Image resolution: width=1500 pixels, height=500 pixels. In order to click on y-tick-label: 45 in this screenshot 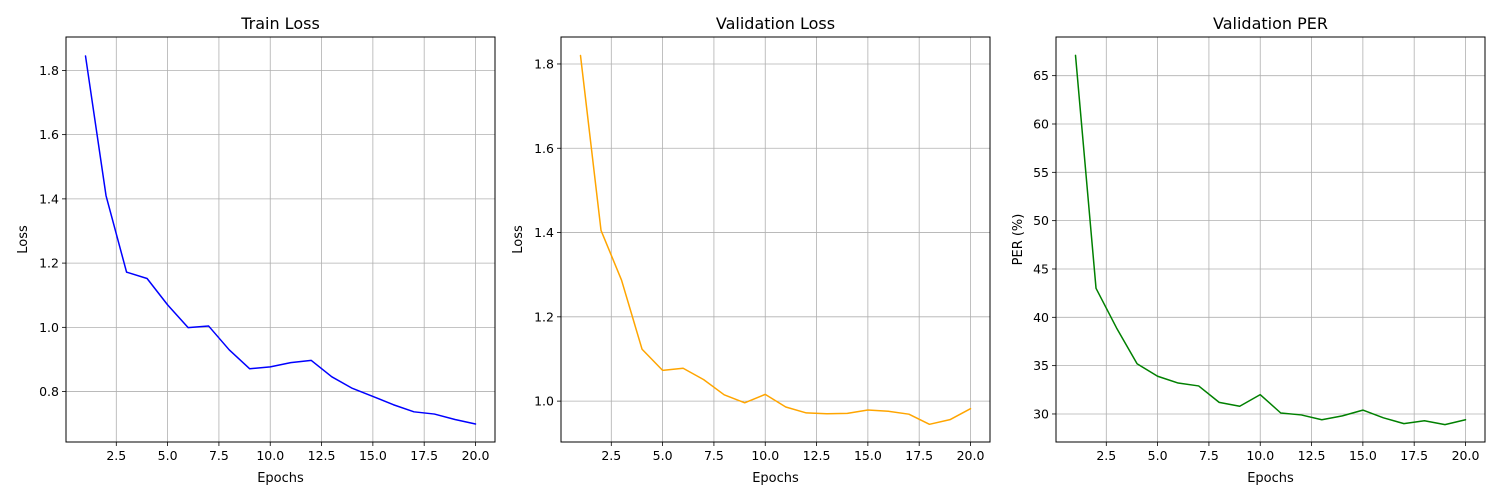, I will do `click(1041, 268)`.